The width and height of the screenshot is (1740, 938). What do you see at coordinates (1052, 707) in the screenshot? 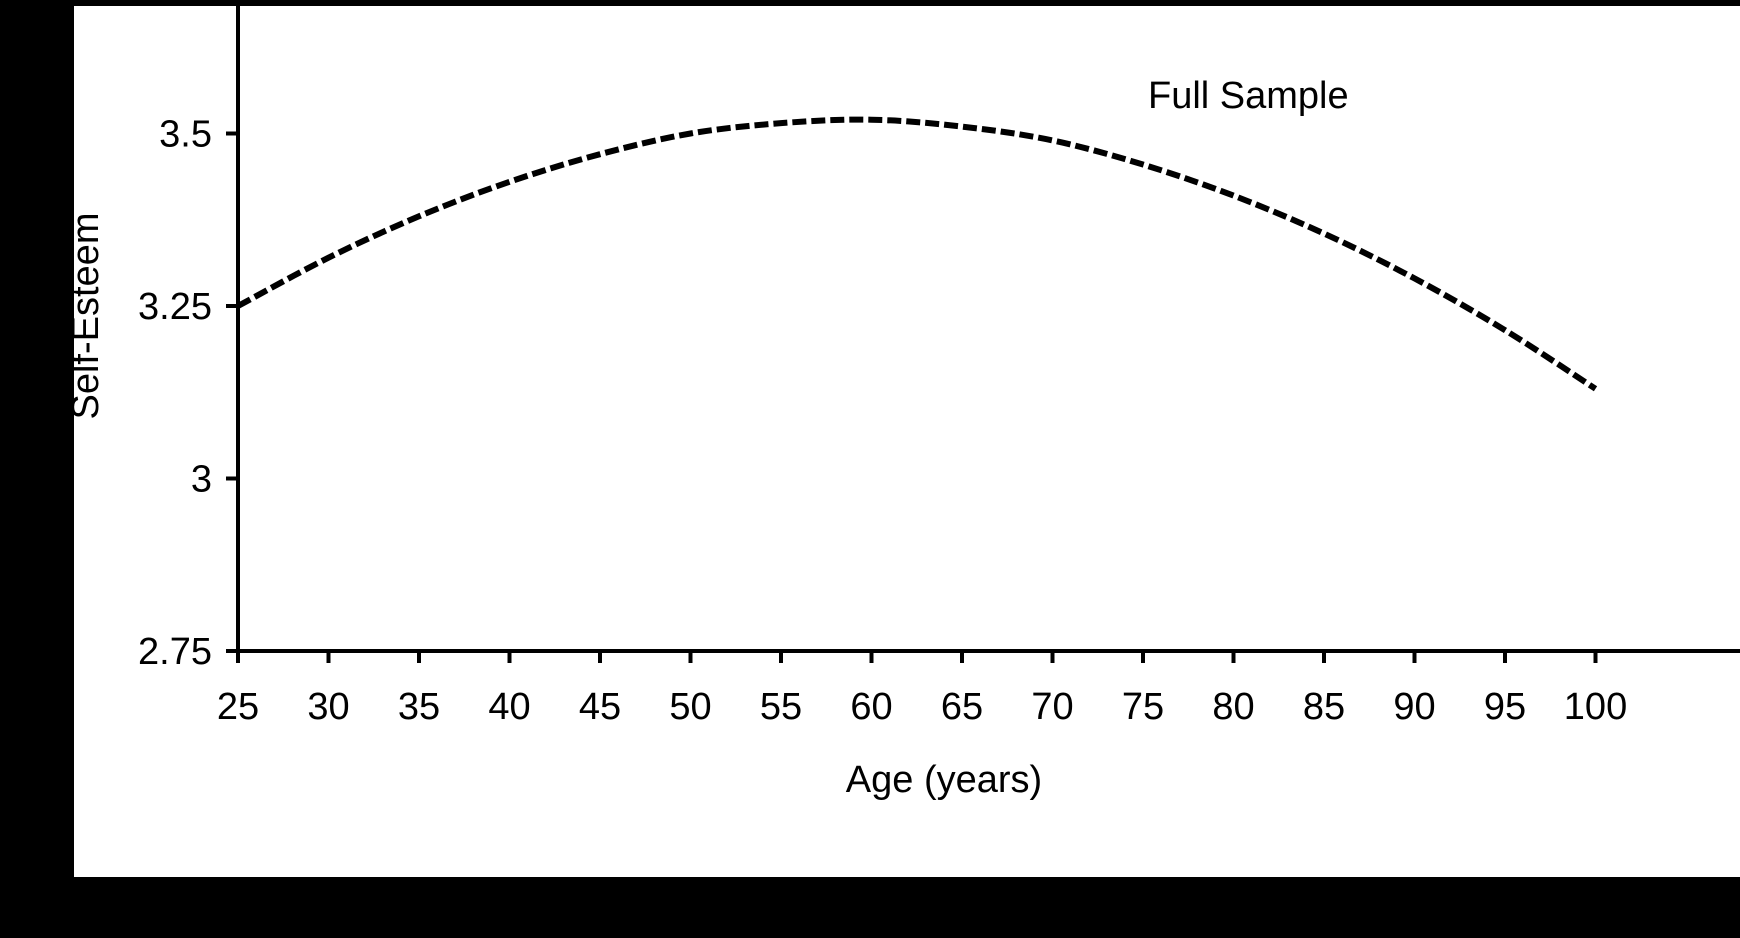
I see `x-tick-label: 70` at bounding box center [1052, 707].